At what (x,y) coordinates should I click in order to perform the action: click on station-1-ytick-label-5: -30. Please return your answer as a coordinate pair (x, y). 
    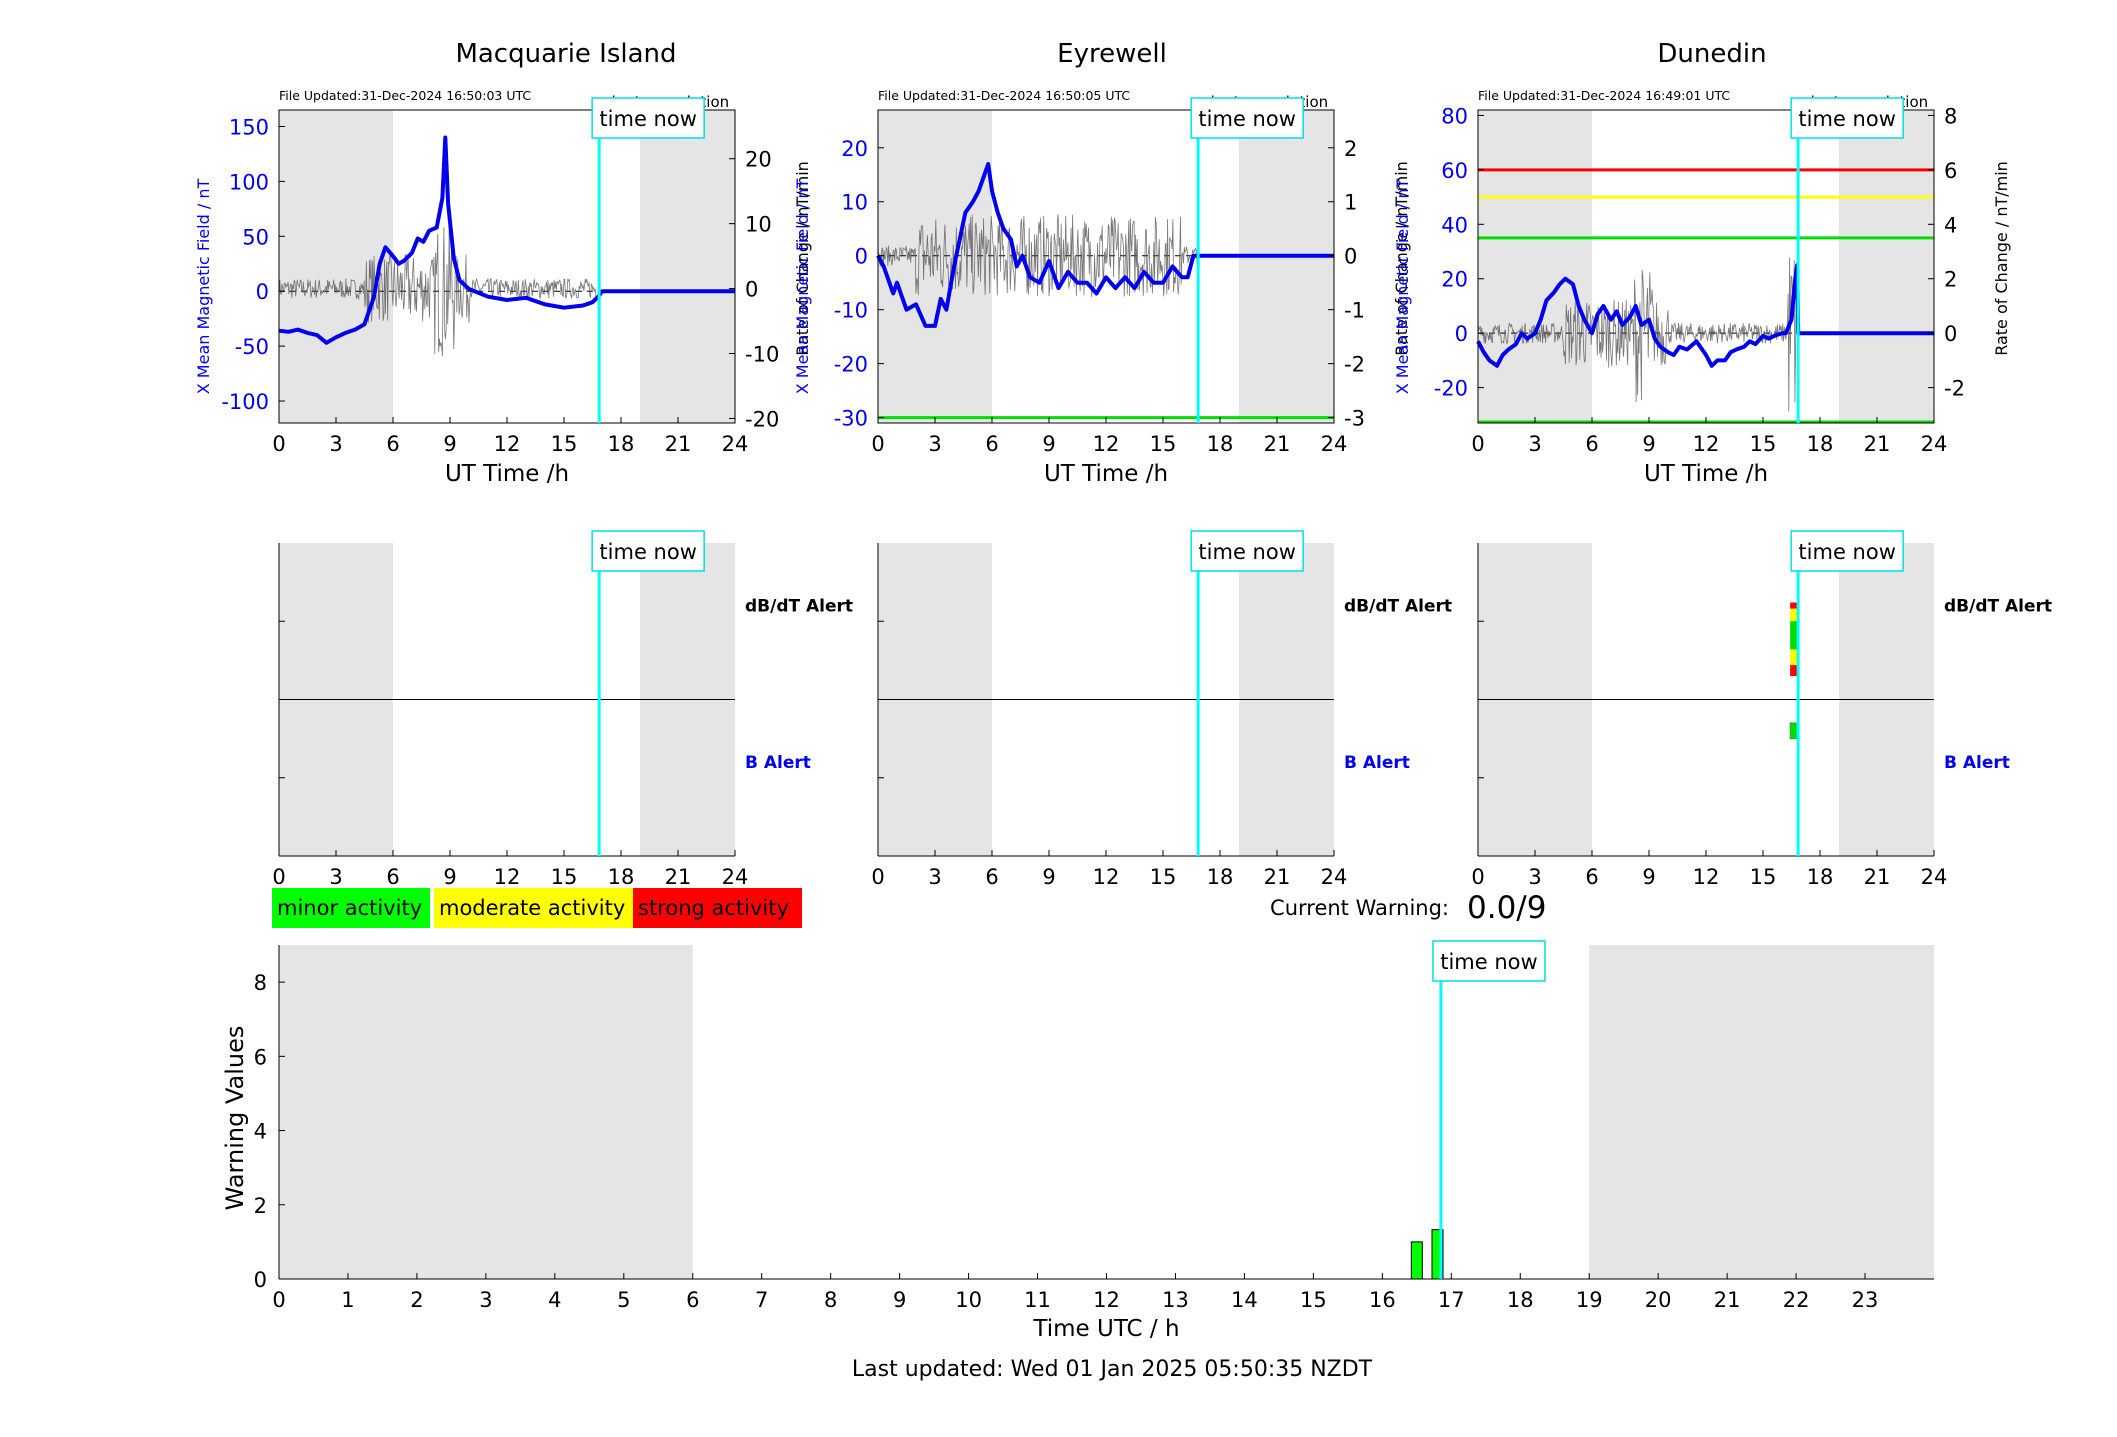
    Looking at the image, I should click on (851, 419).